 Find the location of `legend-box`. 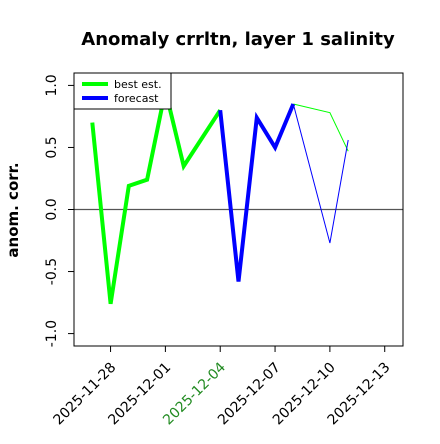

legend-box is located at coordinates (122, 91).